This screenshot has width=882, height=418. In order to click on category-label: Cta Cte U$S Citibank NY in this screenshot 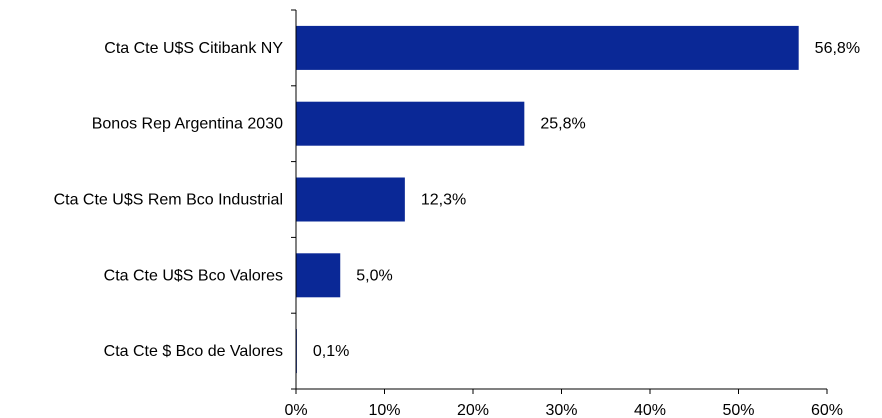, I will do `click(193, 48)`.